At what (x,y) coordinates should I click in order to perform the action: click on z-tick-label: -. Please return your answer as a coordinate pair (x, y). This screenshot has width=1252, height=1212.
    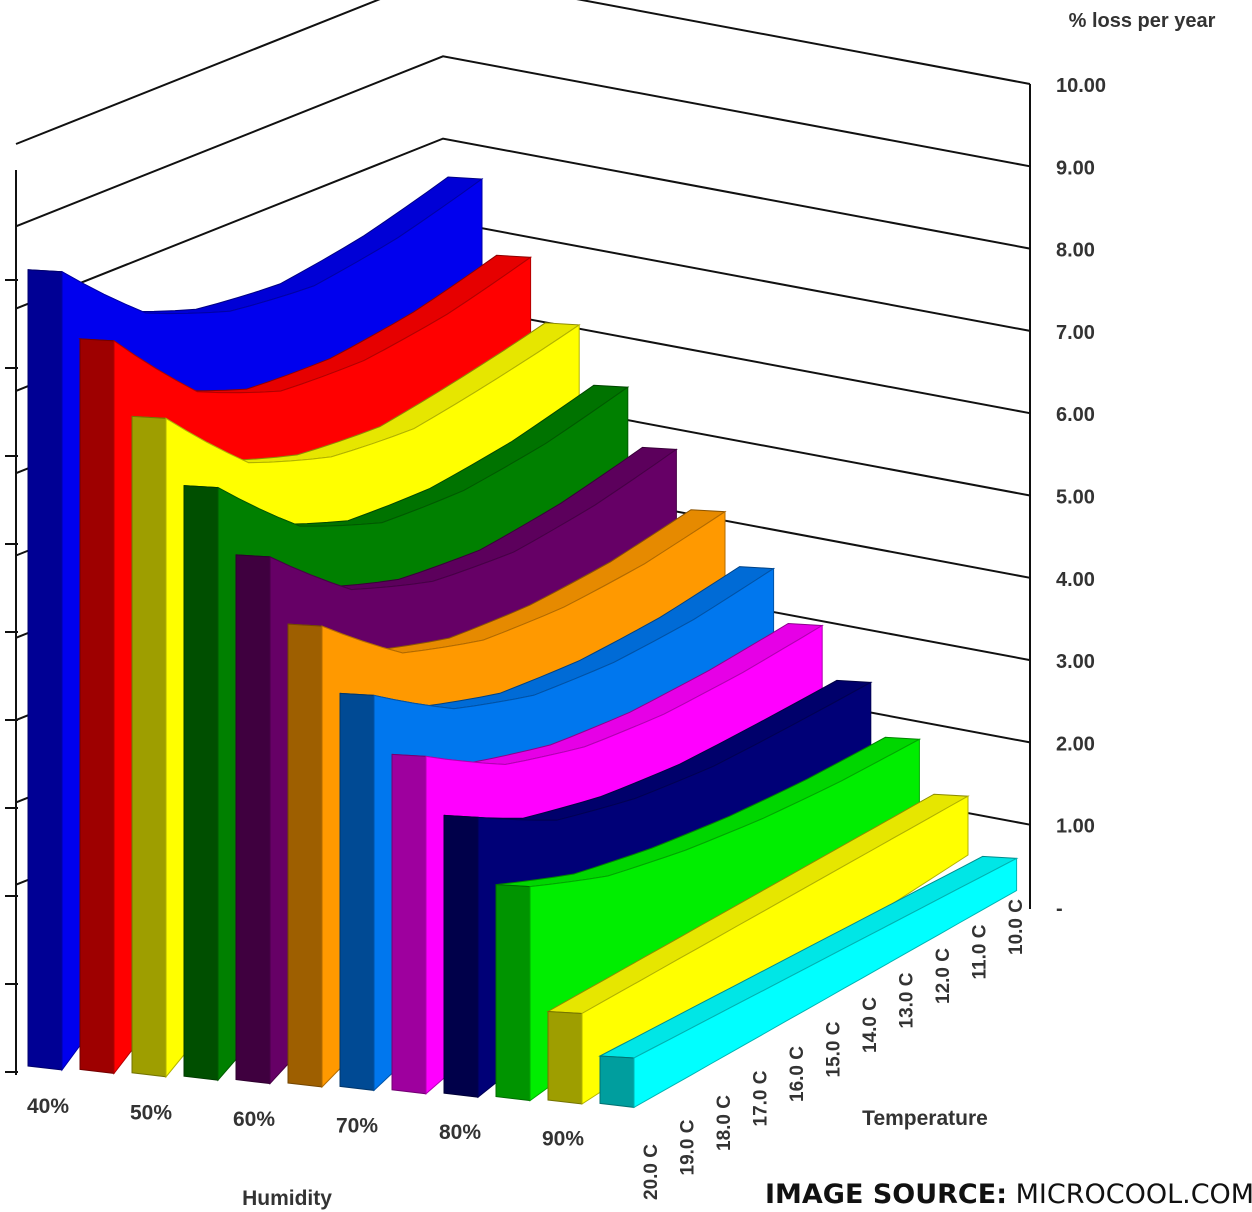
    Looking at the image, I should click on (1059, 909).